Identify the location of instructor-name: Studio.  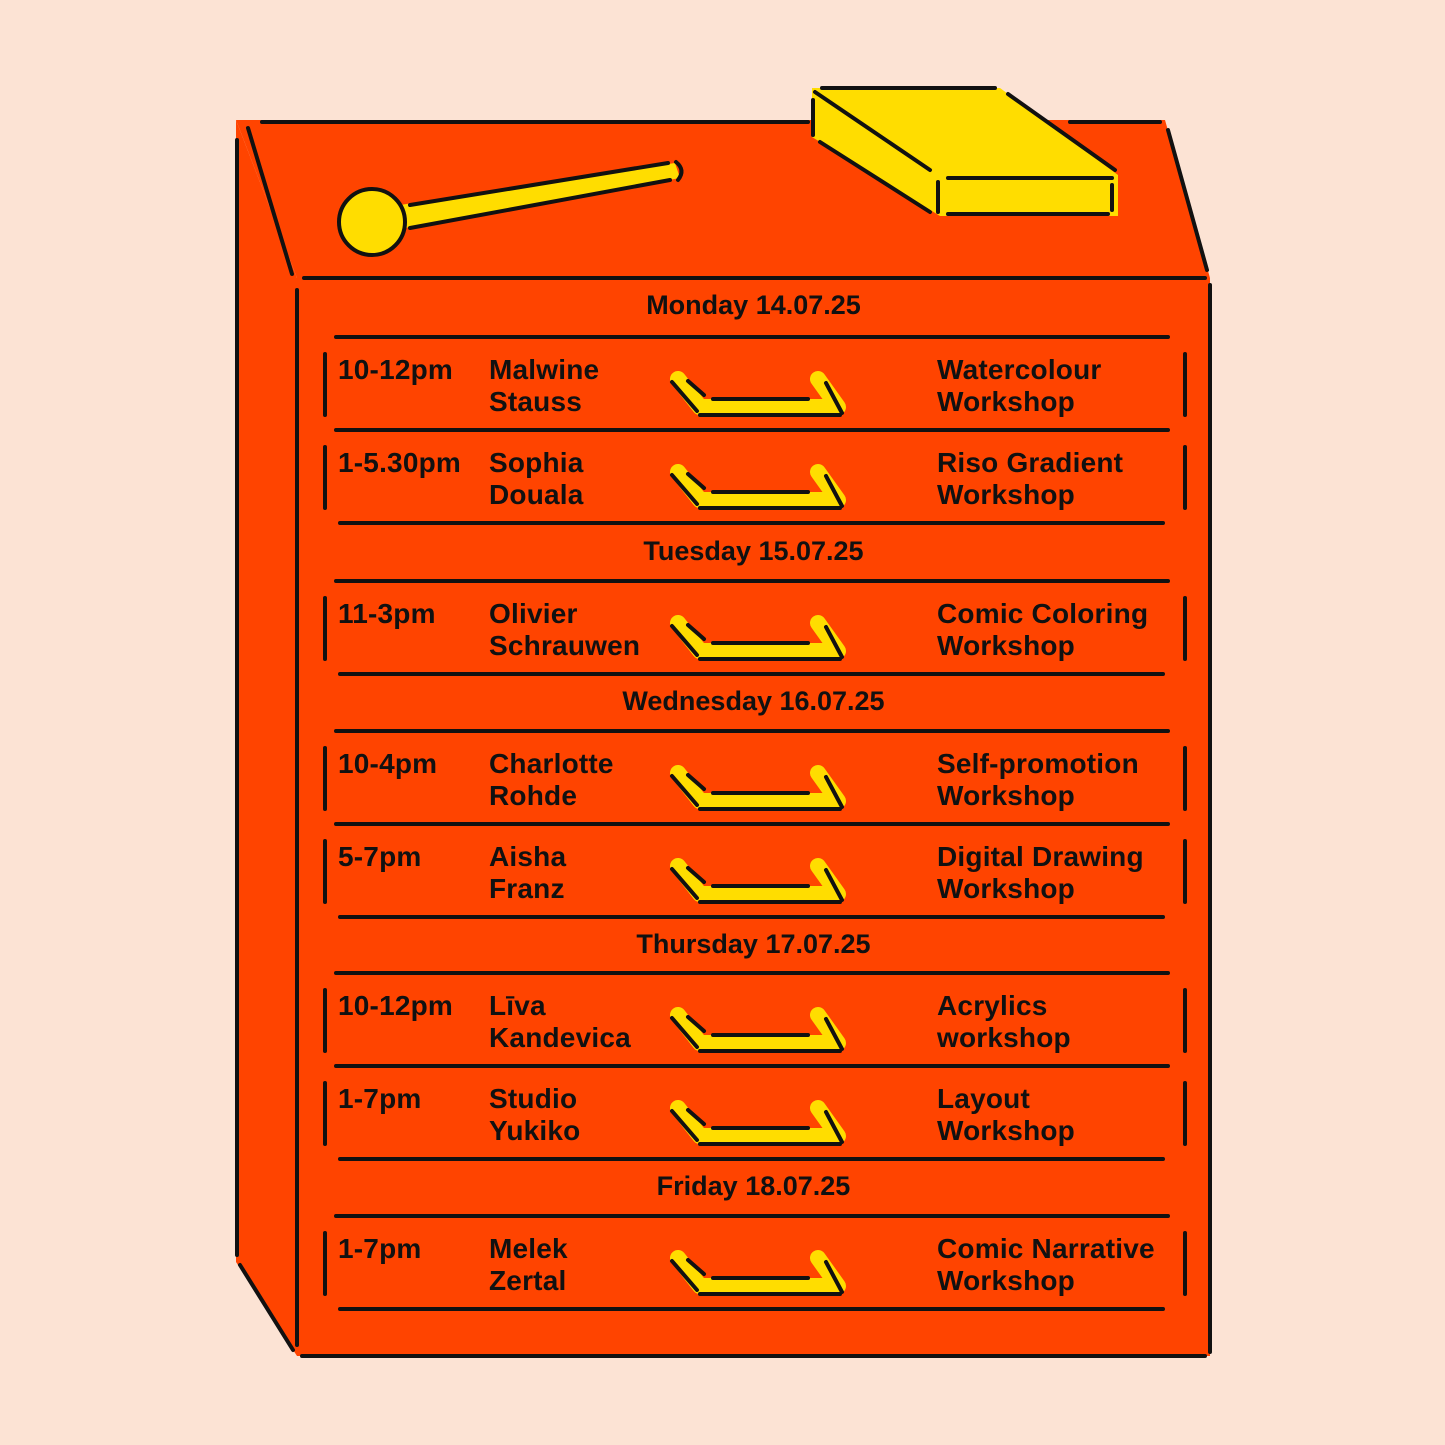
(533, 1098).